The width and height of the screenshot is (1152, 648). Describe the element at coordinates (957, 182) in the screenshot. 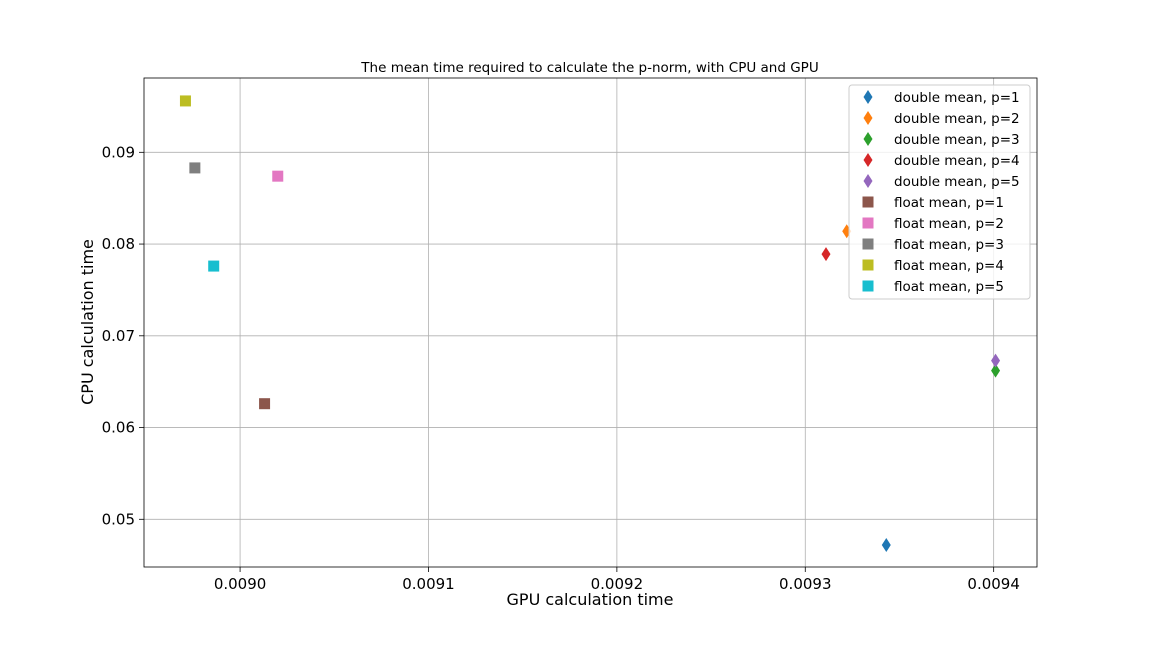

I see `legend-entry-label: double mean, p=5` at that location.